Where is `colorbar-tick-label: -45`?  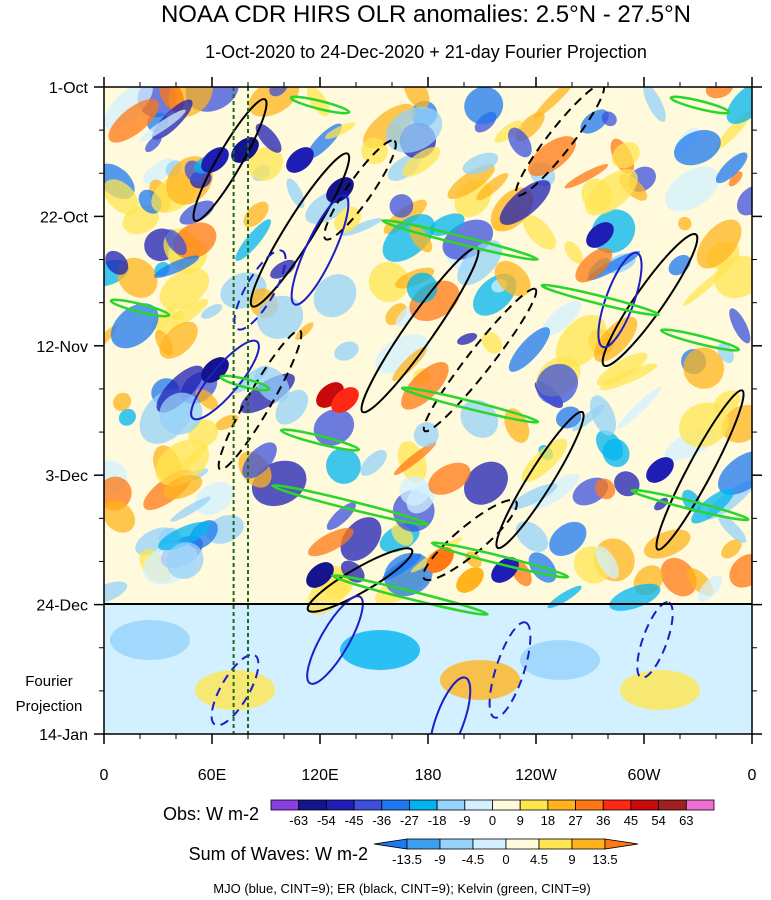
colorbar-tick-label: -45 is located at coordinates (354, 820).